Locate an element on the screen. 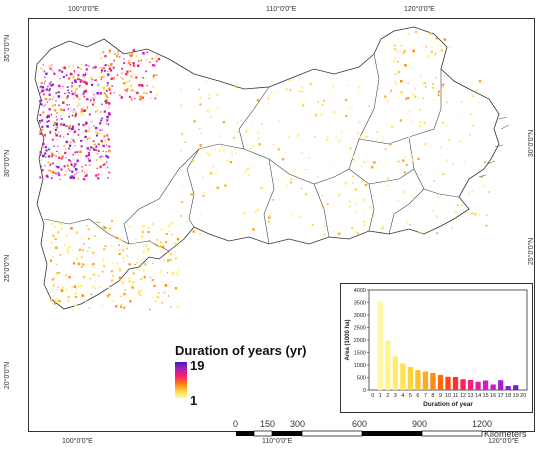 The width and height of the screenshot is (550, 452). x-tick-label: 0 is located at coordinates (372, 396).